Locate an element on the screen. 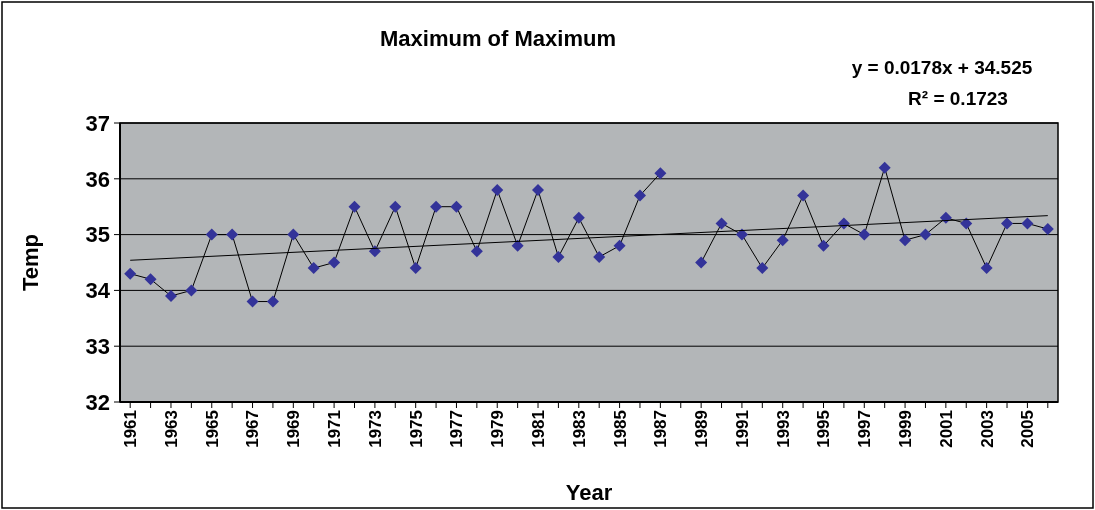 The width and height of the screenshot is (1095, 510). x-tick-label: 1973 is located at coordinates (375, 429).